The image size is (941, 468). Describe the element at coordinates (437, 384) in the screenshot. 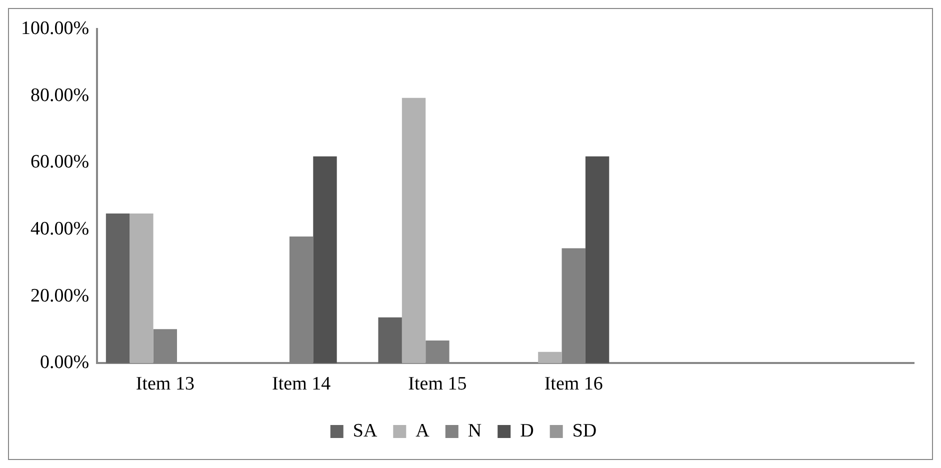

I see `x-tick-label: Item 15` at that location.